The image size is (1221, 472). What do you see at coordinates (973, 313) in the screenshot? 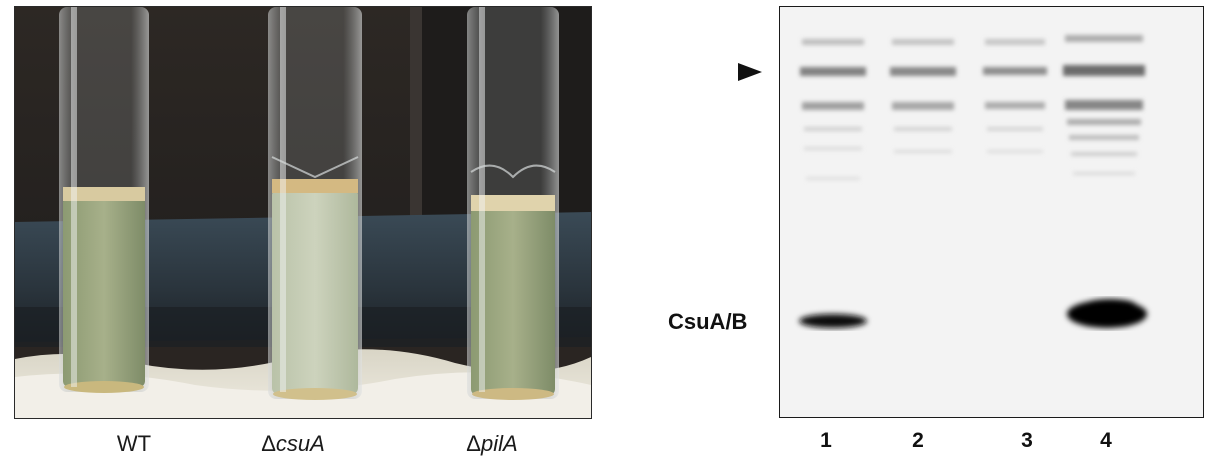
I see `csuab-bands` at bounding box center [973, 313].